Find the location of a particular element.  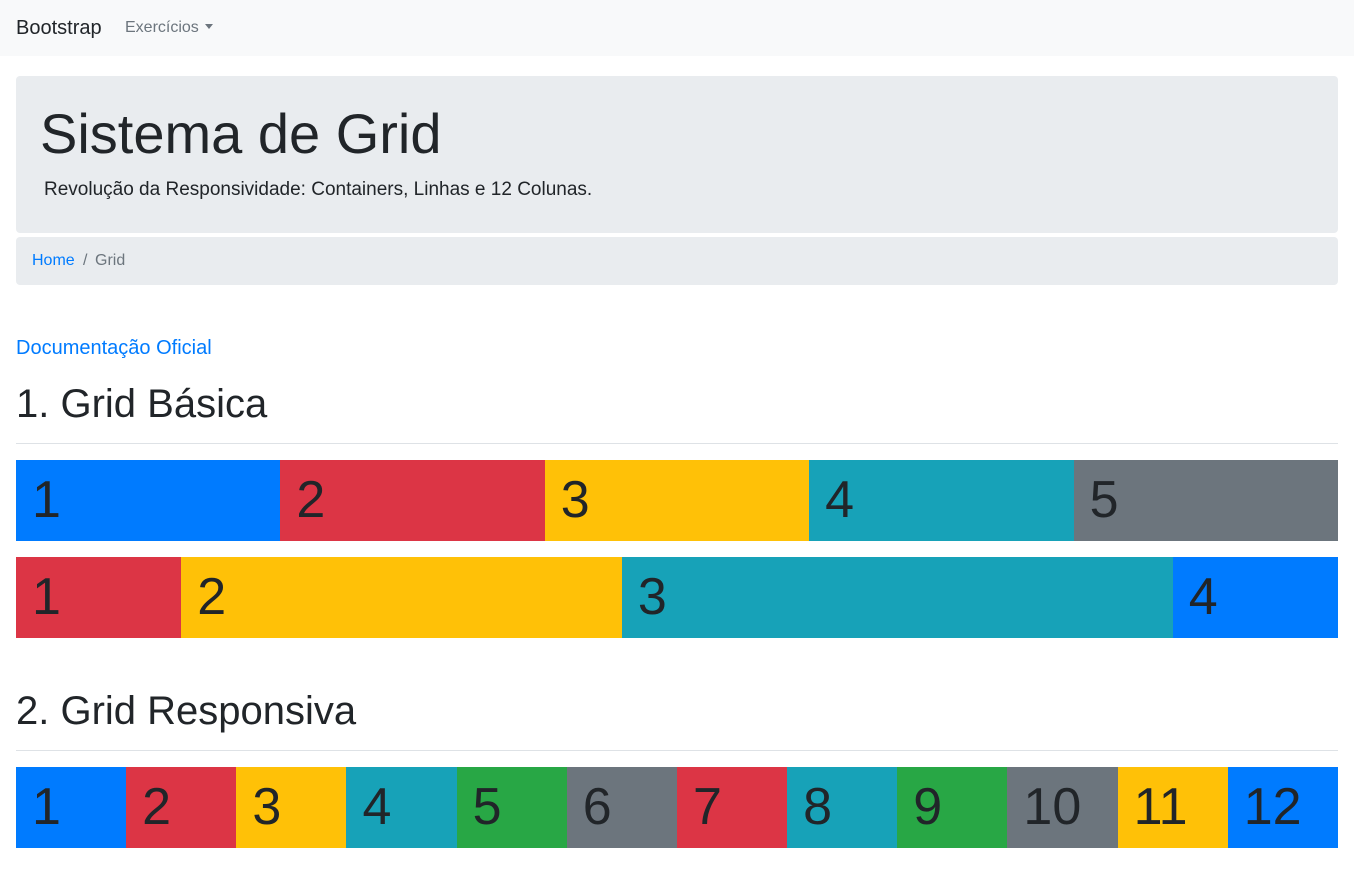

grid-row-responsive: 1 2 3 4 5 6 7 8 9 10 11 12 is located at coordinates (677, 807).